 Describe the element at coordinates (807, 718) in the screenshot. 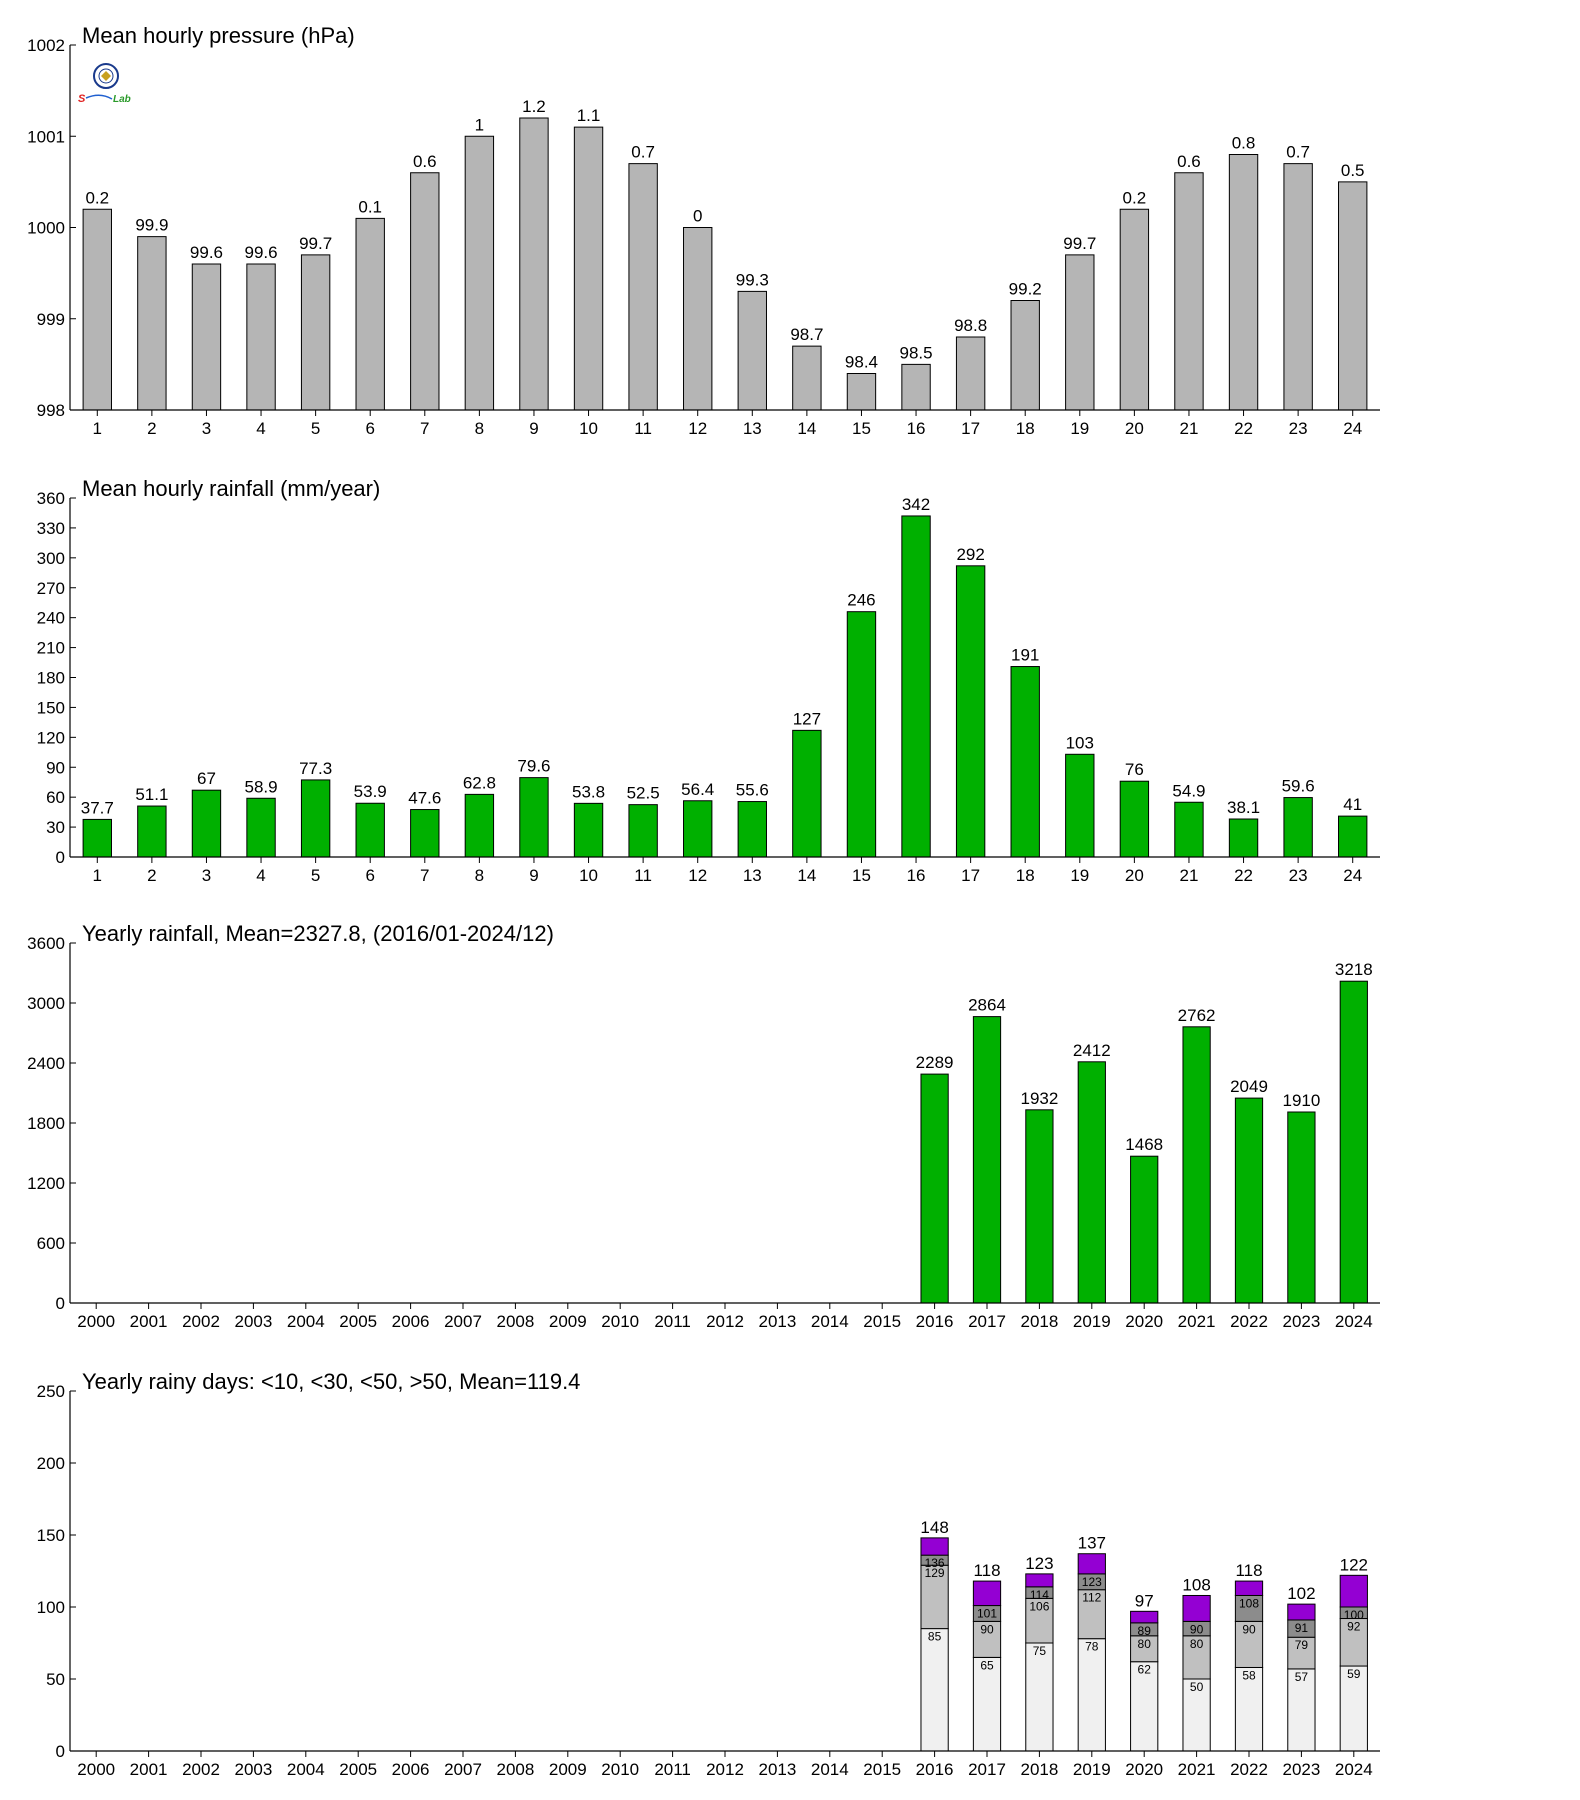

I see `bar-value-label: 127` at that location.